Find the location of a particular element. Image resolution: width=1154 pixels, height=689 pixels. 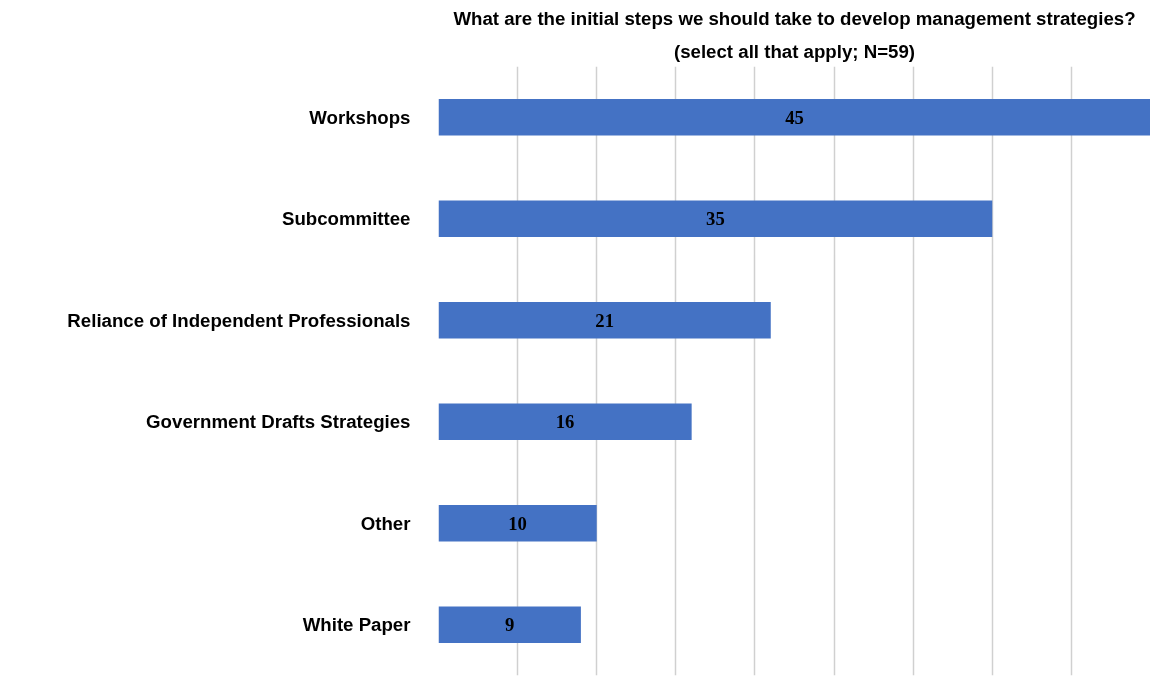

data-label: 16 is located at coordinates (565, 422).